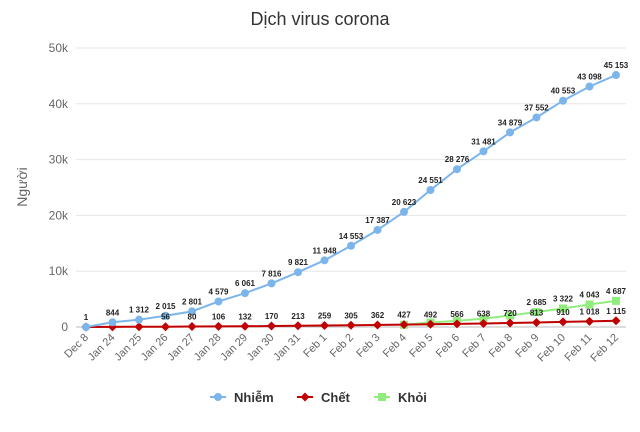  I want to click on x-tick-label: Jan 26, so click(155, 348).